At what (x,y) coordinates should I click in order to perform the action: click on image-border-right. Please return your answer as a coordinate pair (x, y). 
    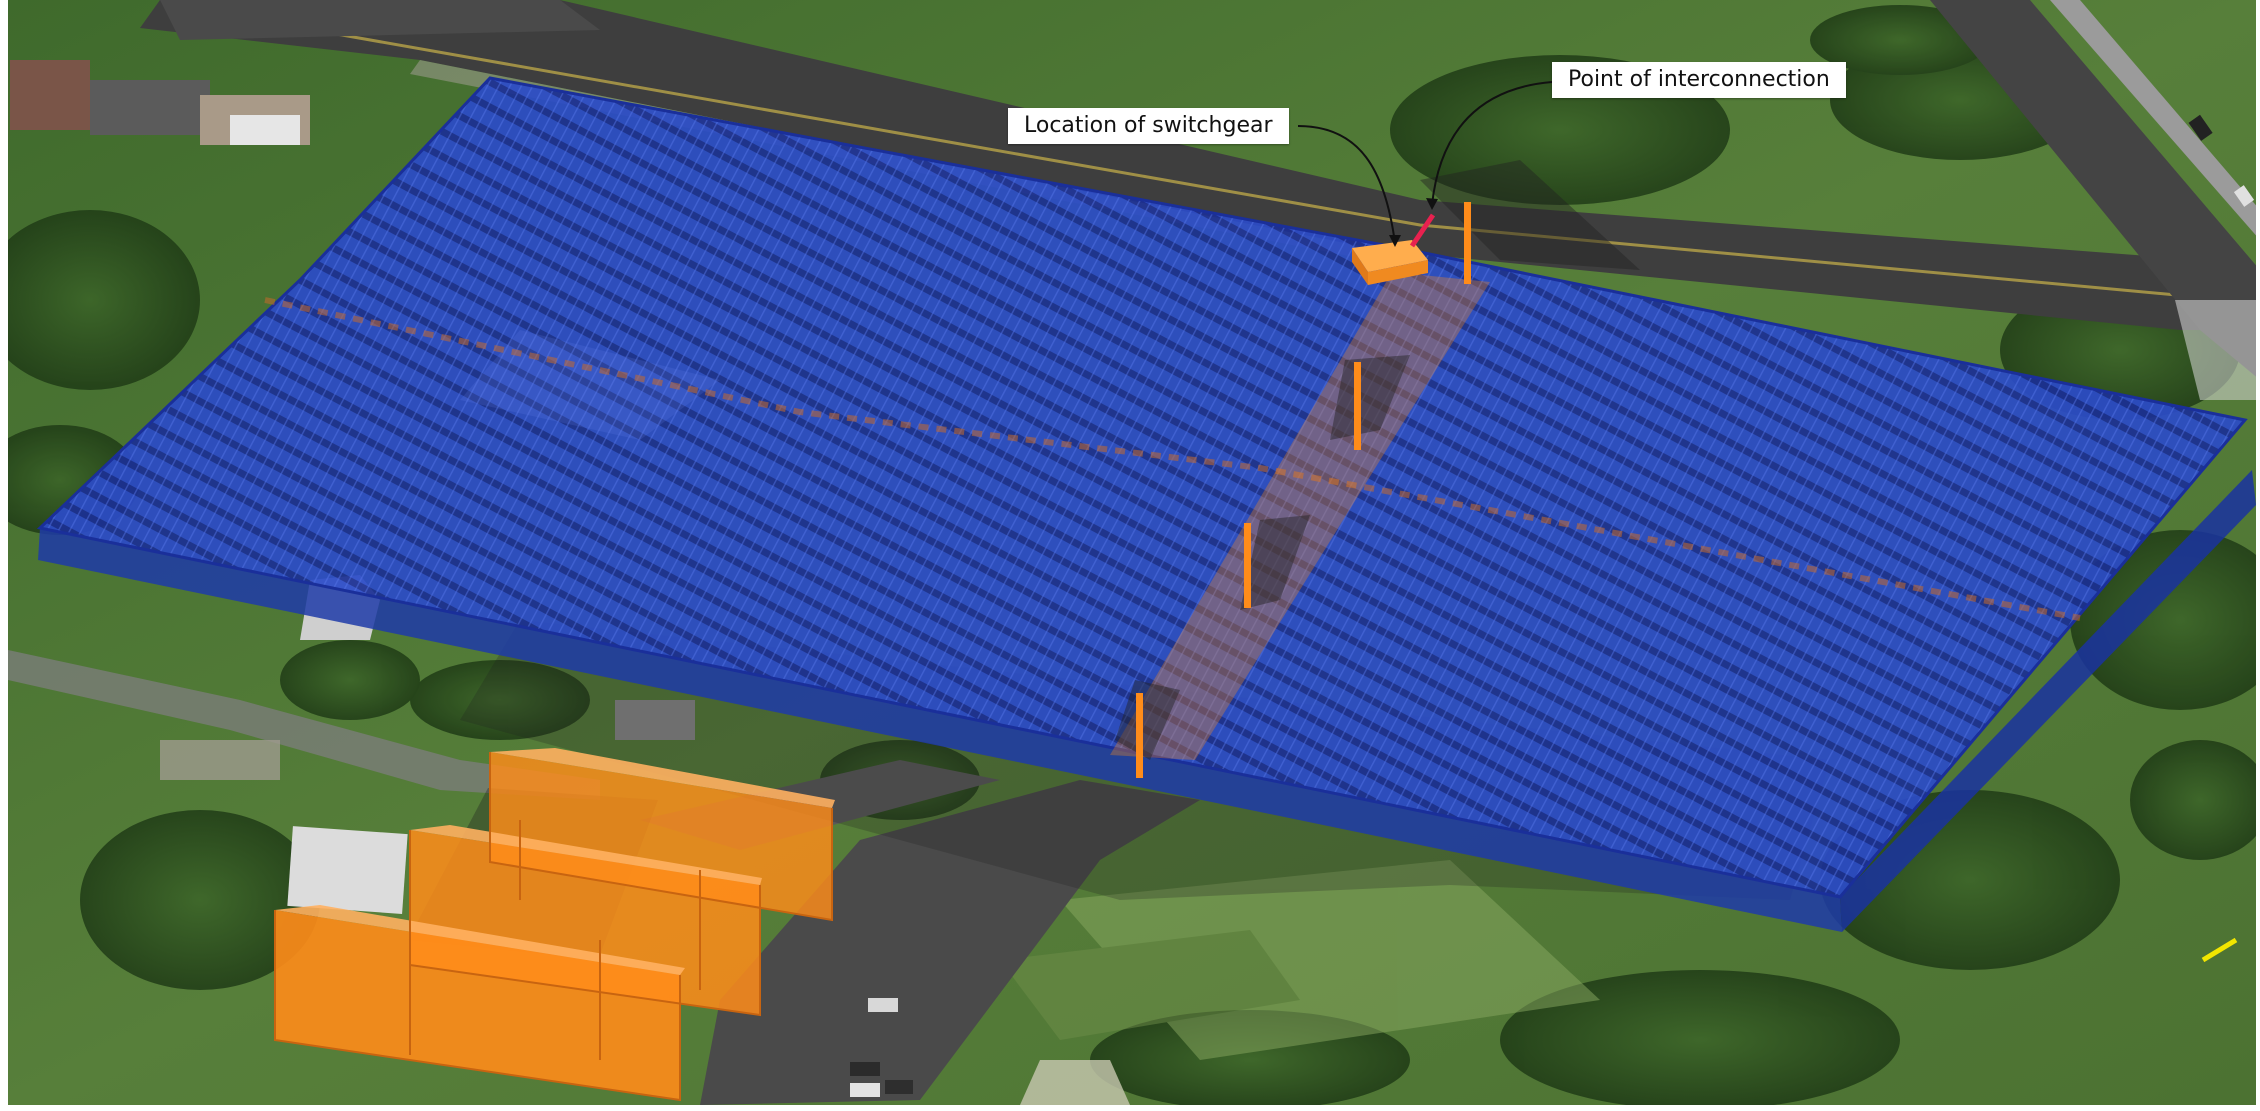
    Looking at the image, I should click on (2258, 555).